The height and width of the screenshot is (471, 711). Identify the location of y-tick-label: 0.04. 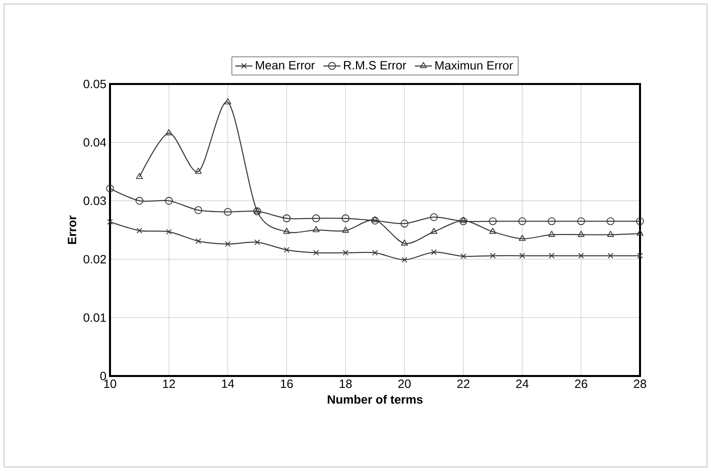
(95, 142).